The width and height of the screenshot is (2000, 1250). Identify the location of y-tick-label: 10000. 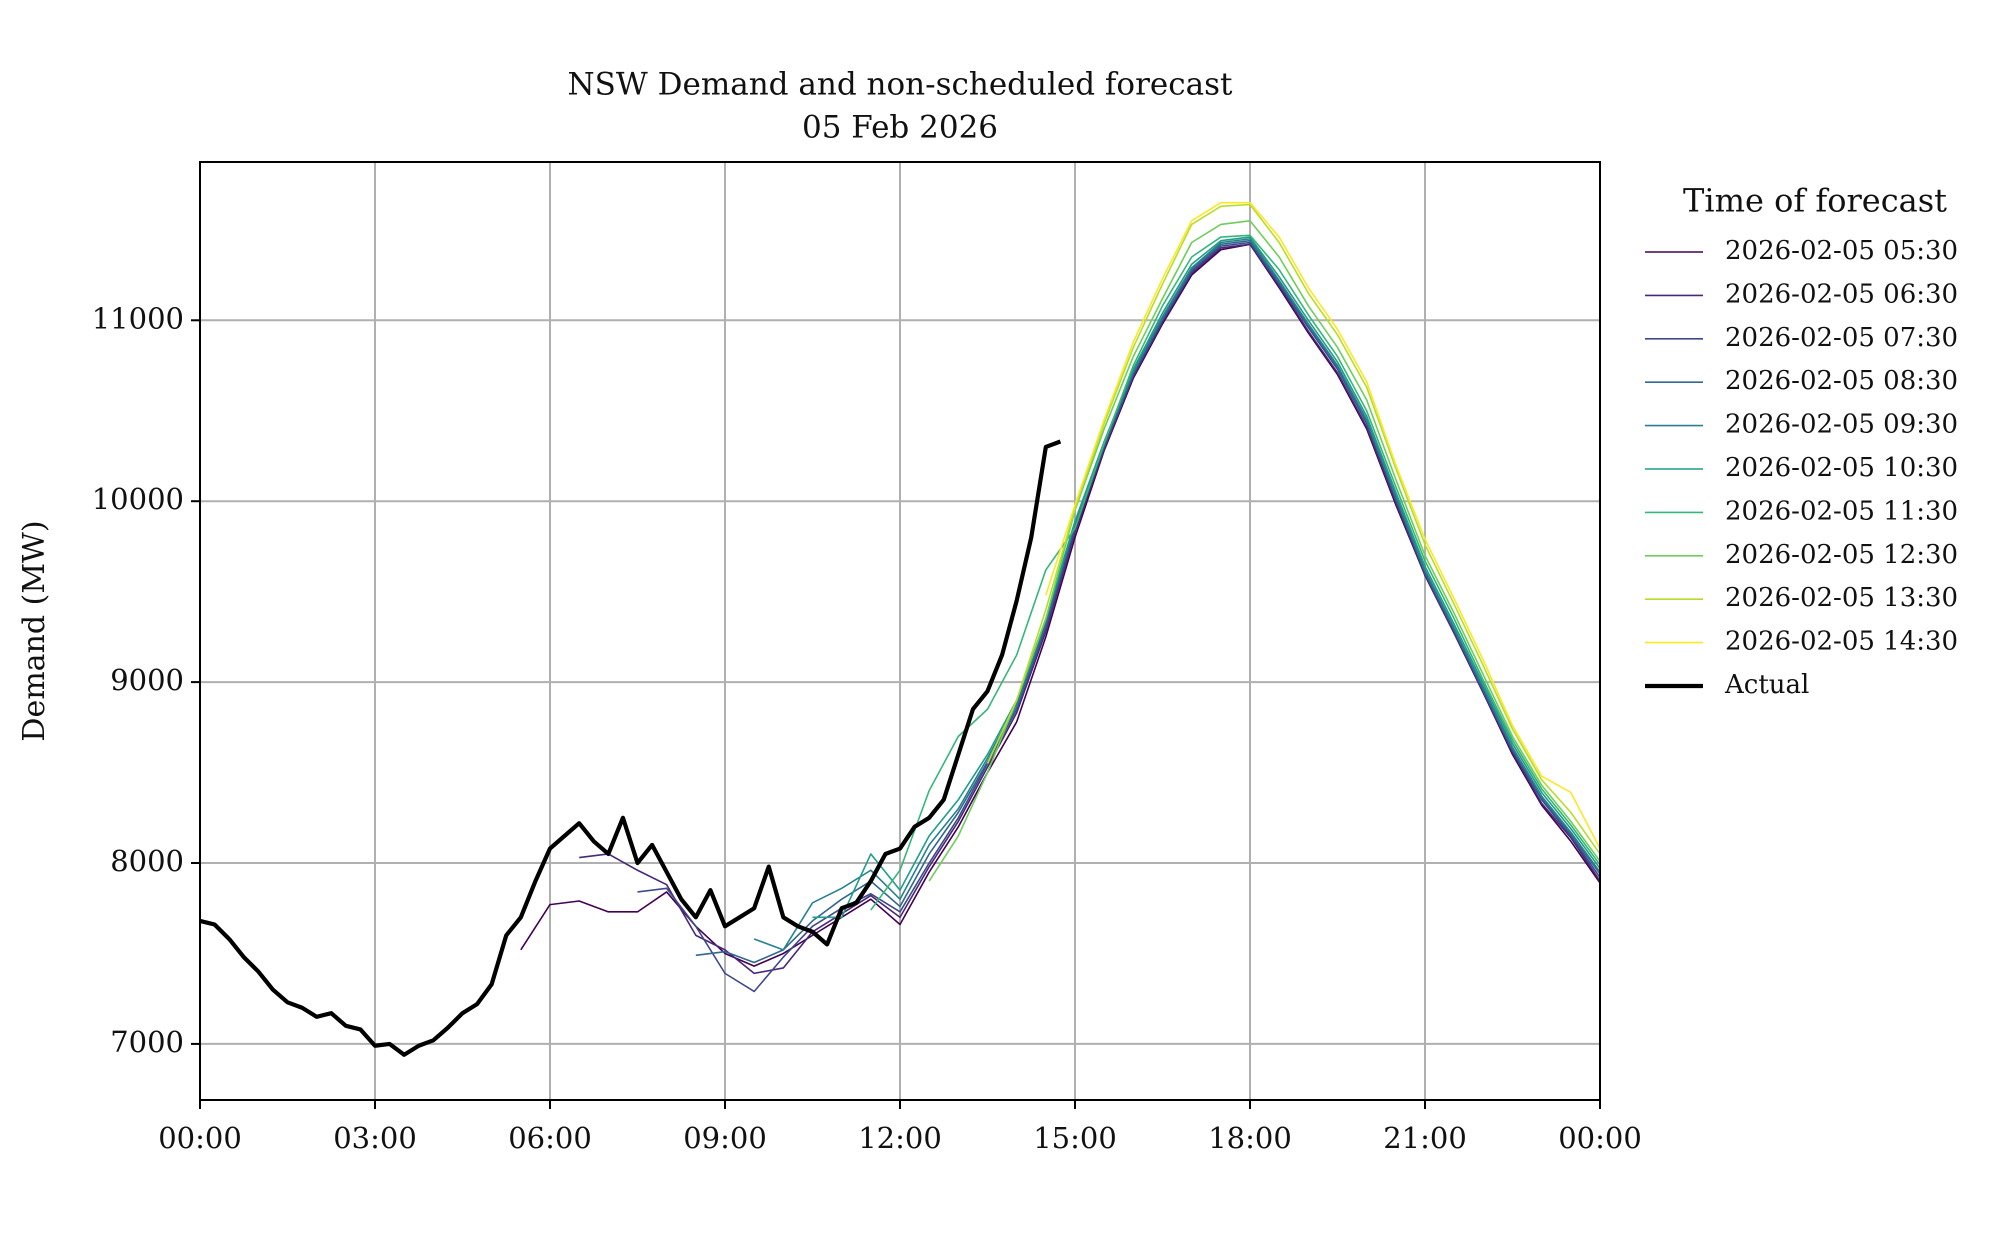
(138, 499).